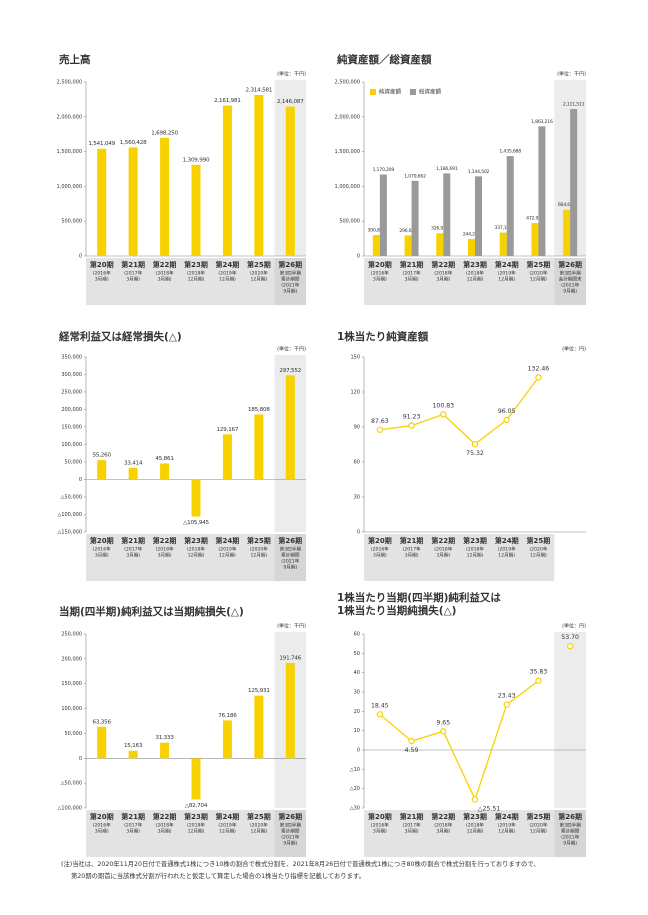  What do you see at coordinates (472, 235) in the screenshot?
I see `value-label: 244,224` at bounding box center [472, 235].